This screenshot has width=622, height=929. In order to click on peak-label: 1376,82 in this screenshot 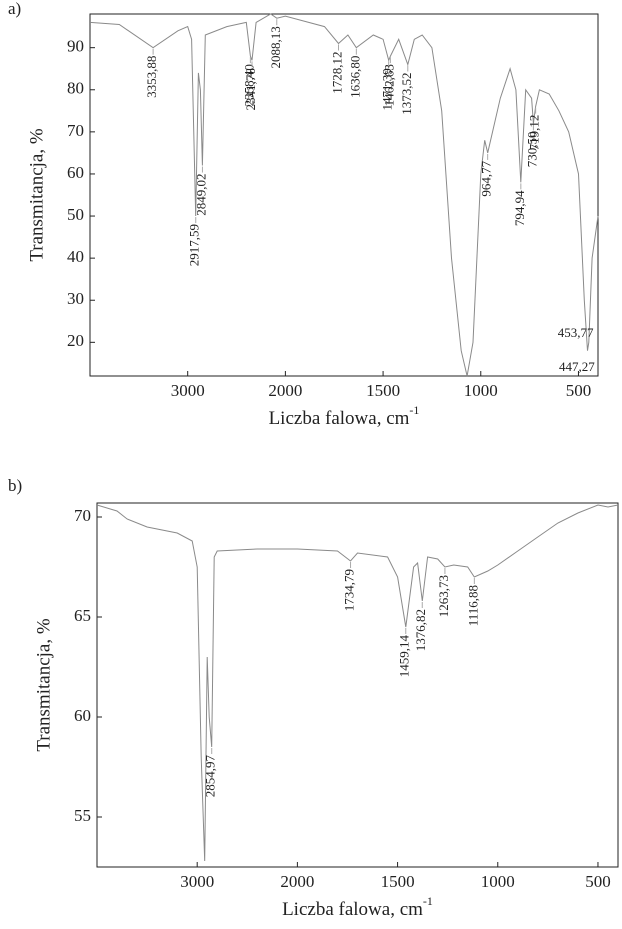, I will do `click(420, 630)`.